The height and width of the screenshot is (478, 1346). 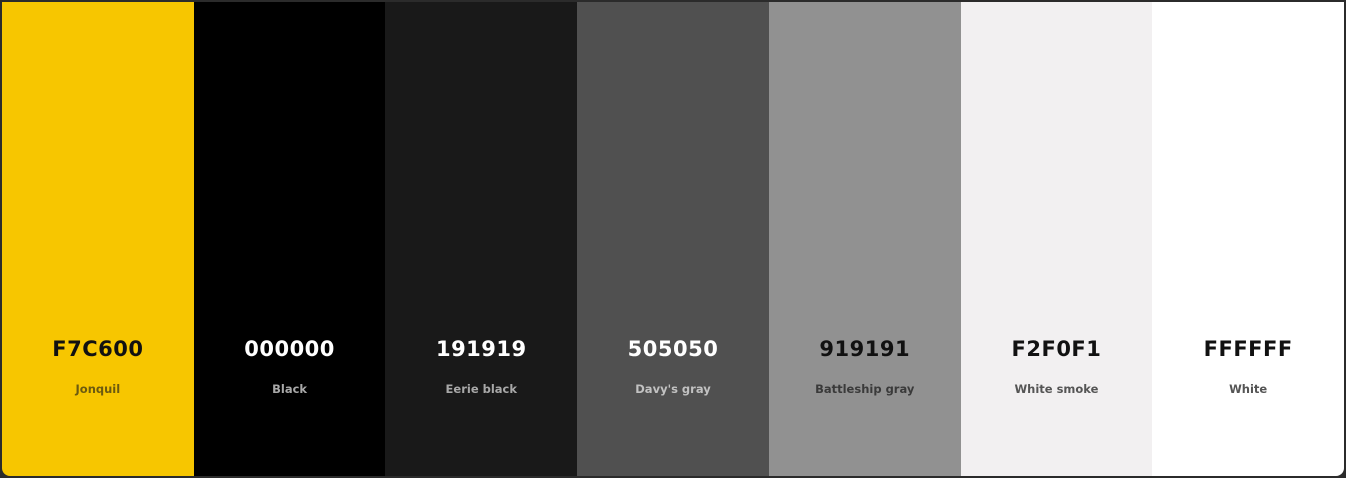 What do you see at coordinates (98, 349) in the screenshot?
I see `swatch-hex-code: F7C600` at bounding box center [98, 349].